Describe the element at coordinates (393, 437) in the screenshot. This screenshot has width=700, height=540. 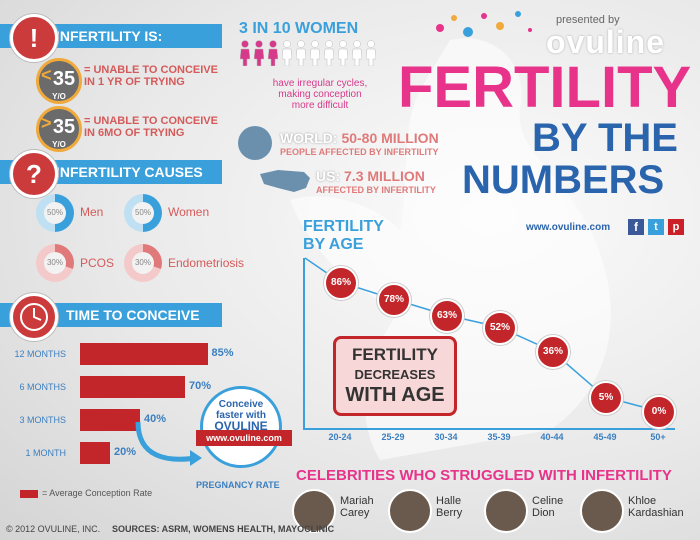
I see `age-tick-label: 25-29` at that location.